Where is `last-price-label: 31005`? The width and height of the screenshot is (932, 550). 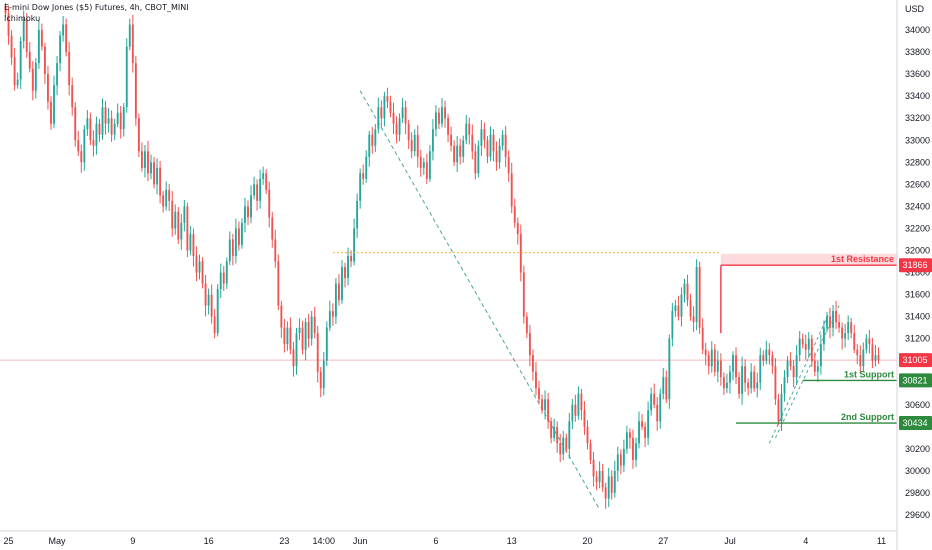
last-price-label: 31005 is located at coordinates (914, 360).